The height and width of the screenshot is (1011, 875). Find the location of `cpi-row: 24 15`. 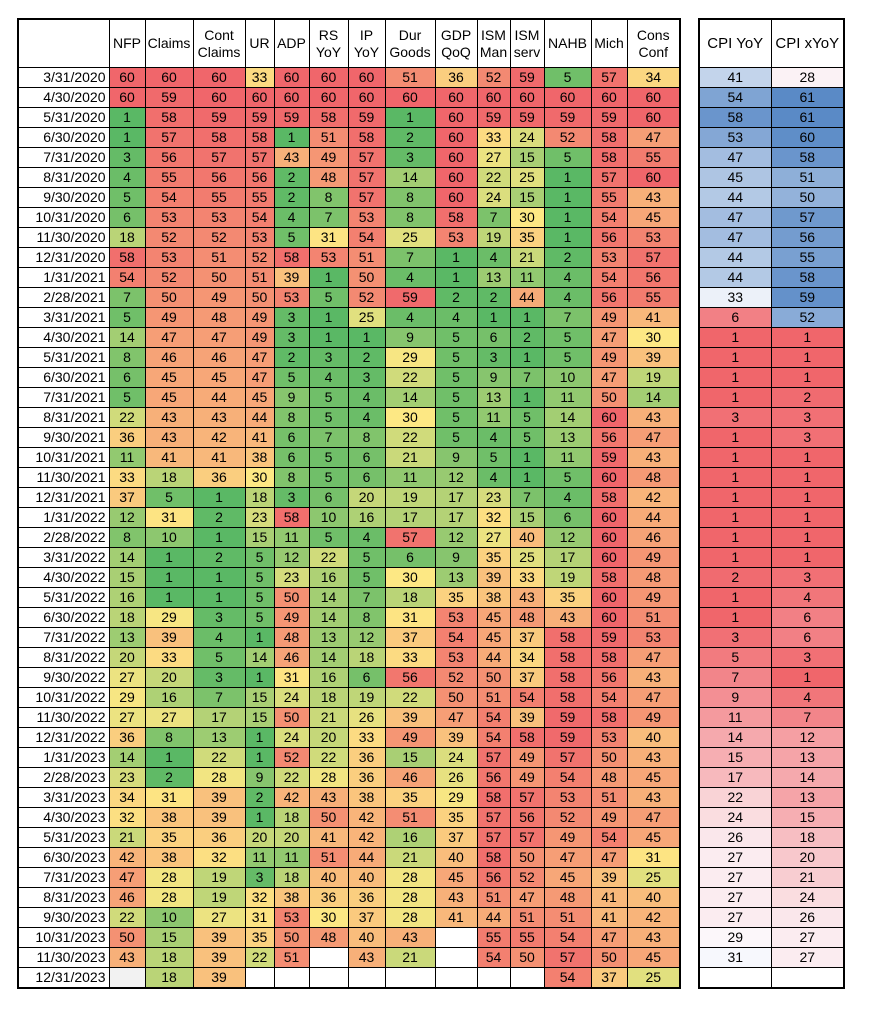

cpi-row: 24 15 is located at coordinates (771, 817).